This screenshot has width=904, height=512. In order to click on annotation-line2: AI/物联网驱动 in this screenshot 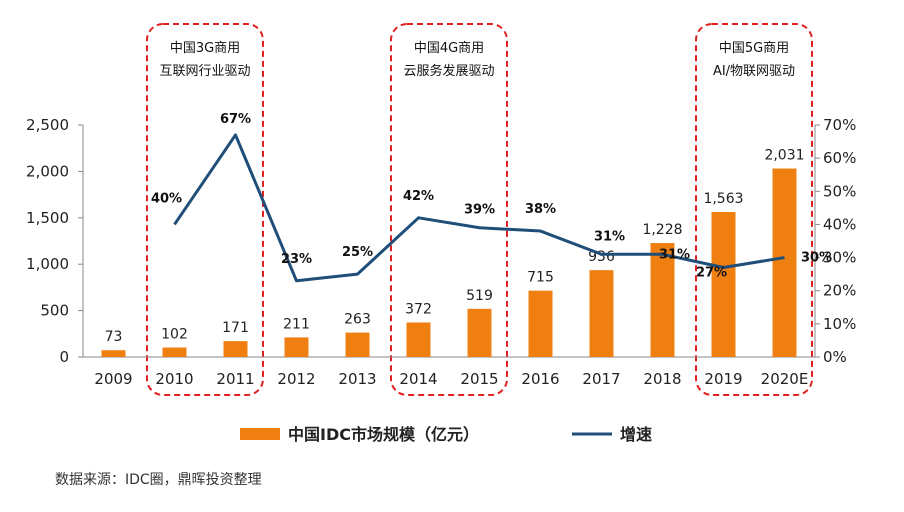, I will do `click(754, 71)`.